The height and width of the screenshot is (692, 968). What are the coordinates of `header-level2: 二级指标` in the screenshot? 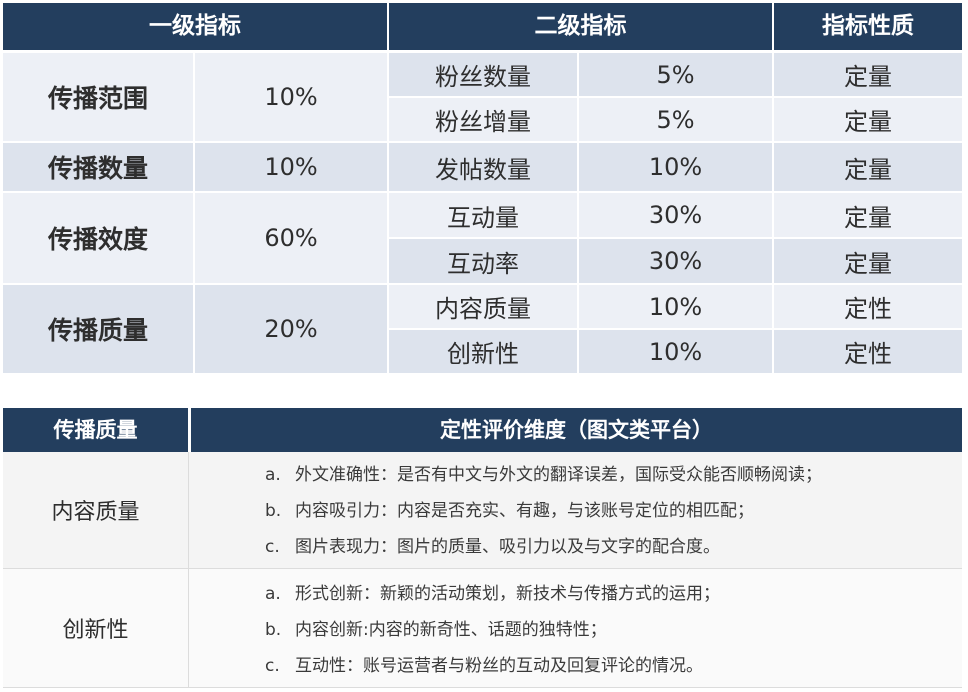 It's located at (580, 26).